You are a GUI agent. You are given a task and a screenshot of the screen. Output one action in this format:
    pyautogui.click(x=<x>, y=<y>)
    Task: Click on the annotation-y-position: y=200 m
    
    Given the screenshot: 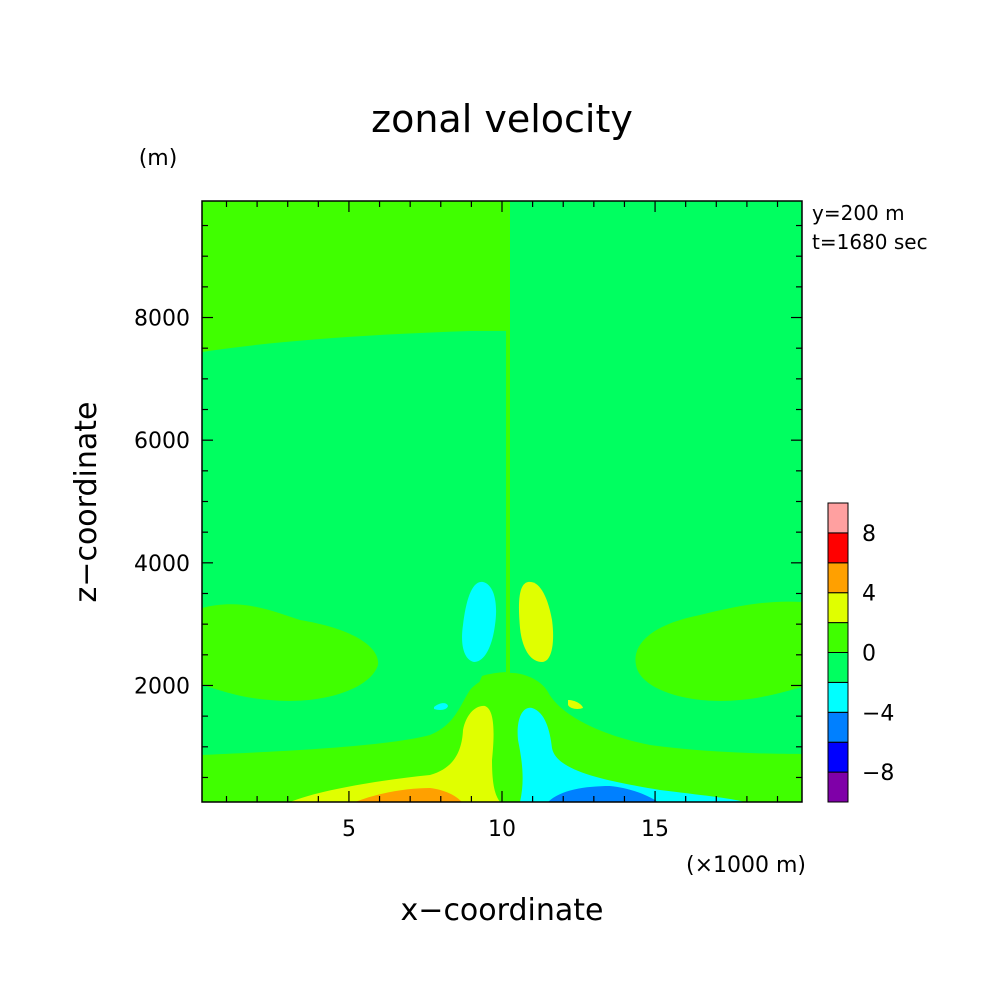 What is the action you would take?
    pyautogui.click(x=858, y=213)
    